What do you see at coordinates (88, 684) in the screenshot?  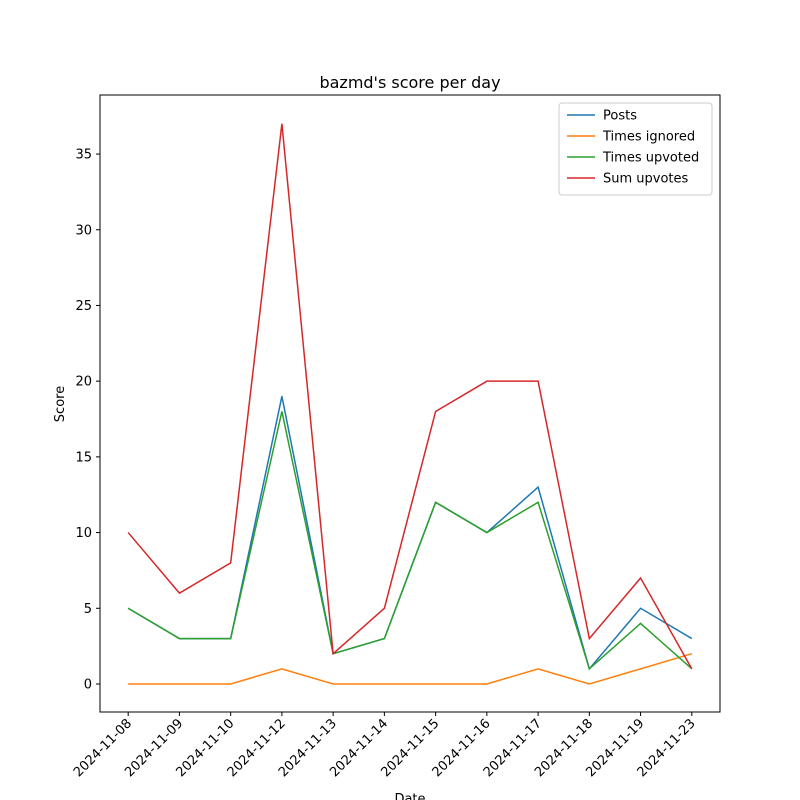 I see `y-tick-label: 0` at bounding box center [88, 684].